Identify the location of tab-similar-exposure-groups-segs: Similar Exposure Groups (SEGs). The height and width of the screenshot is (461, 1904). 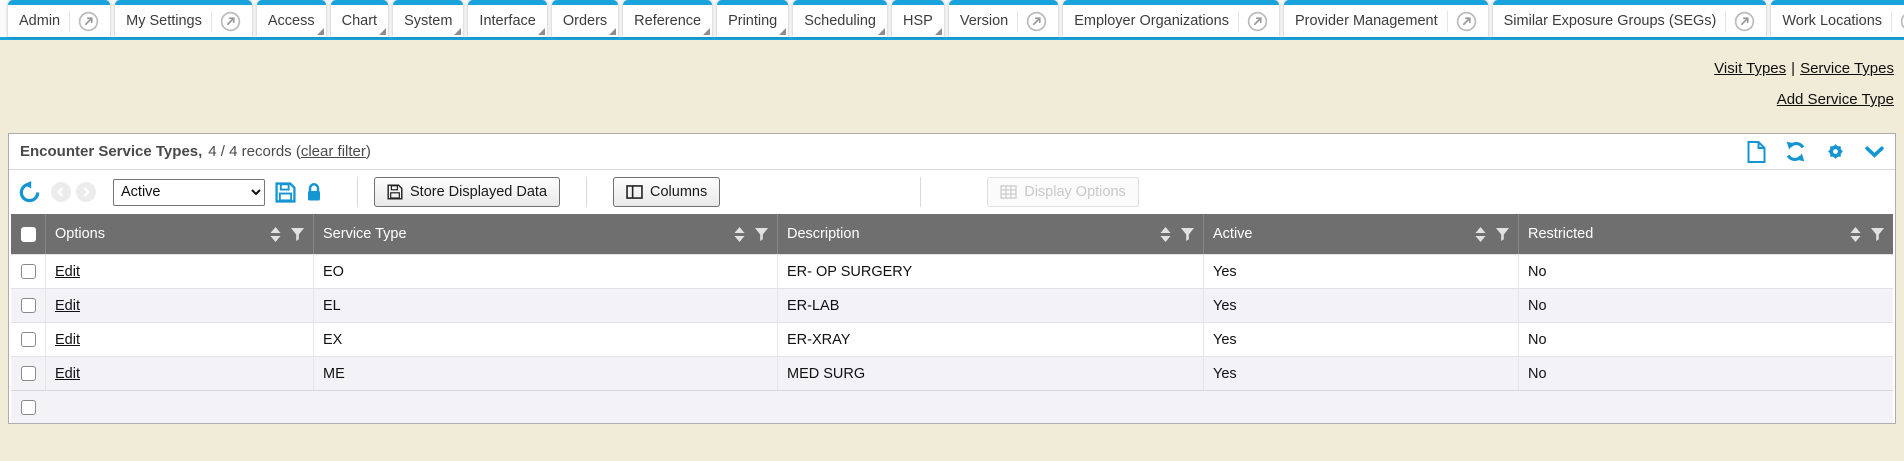
(1629, 18).